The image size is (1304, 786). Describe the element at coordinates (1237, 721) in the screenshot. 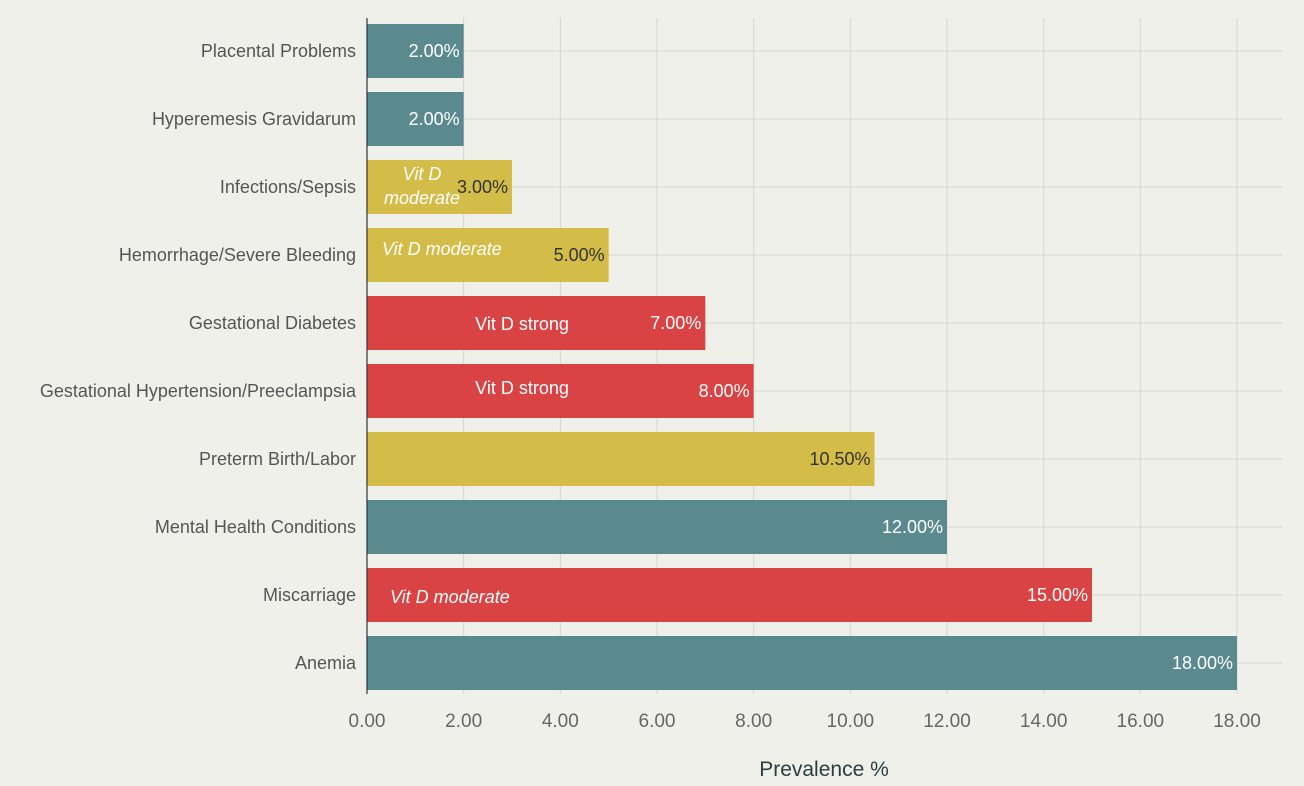

I see `x-tick-label: 18.00` at that location.